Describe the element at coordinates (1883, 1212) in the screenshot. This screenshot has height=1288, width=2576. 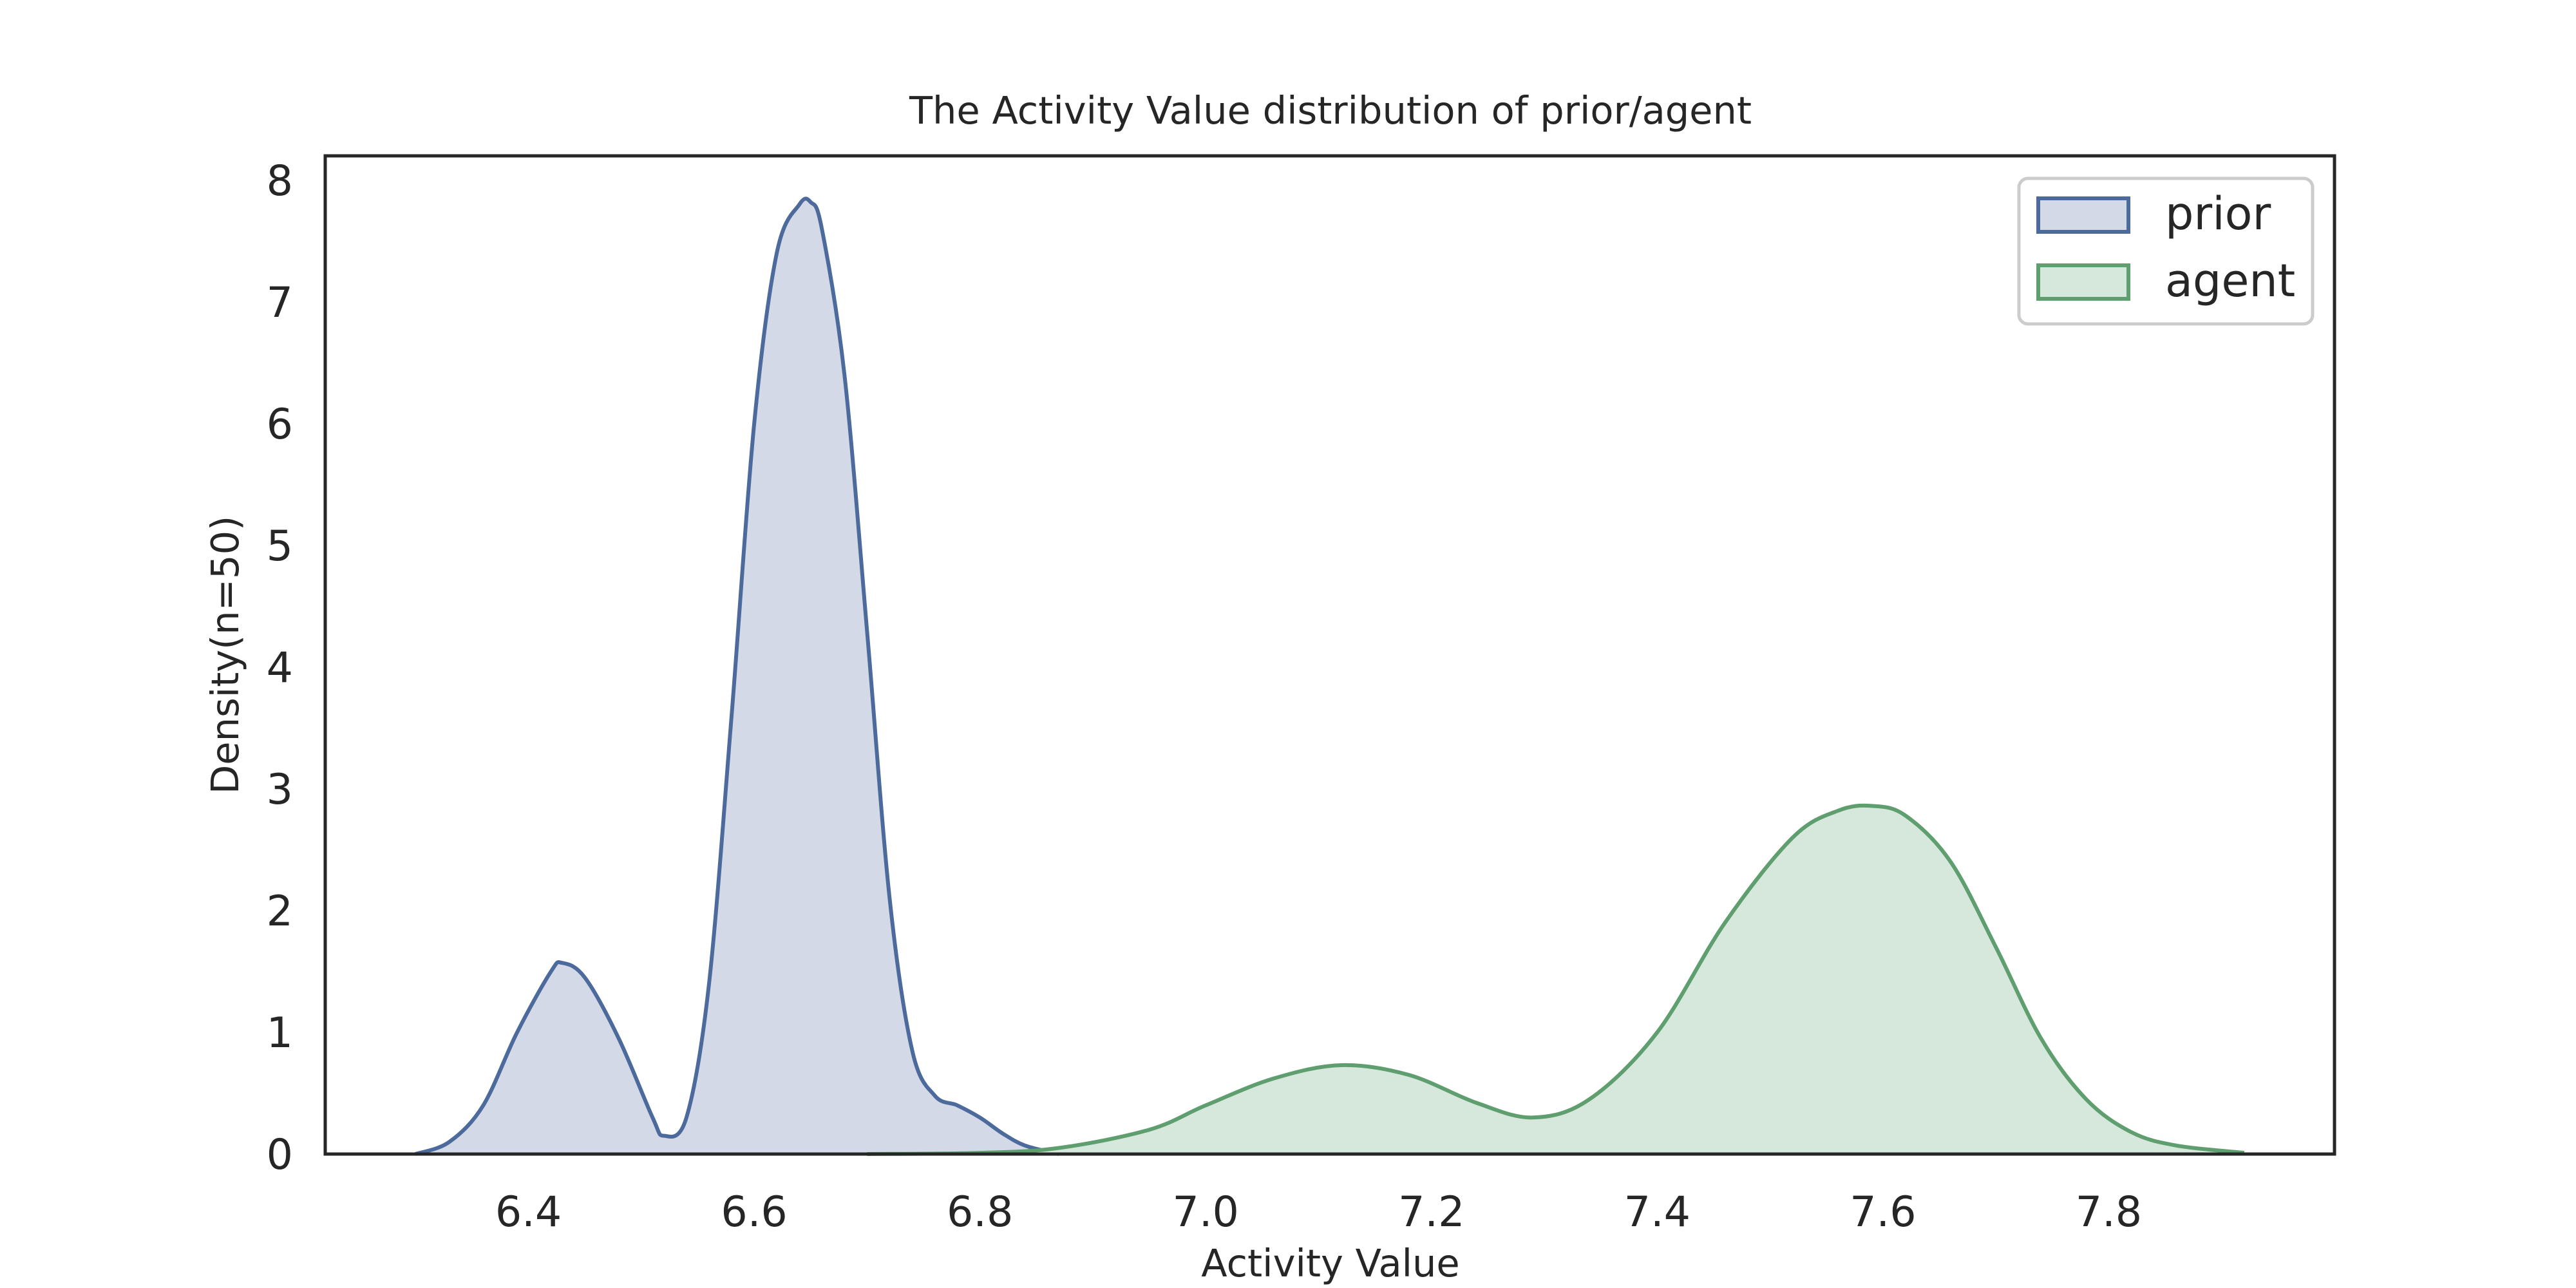
I see `x-tick-label: 7.6` at that location.